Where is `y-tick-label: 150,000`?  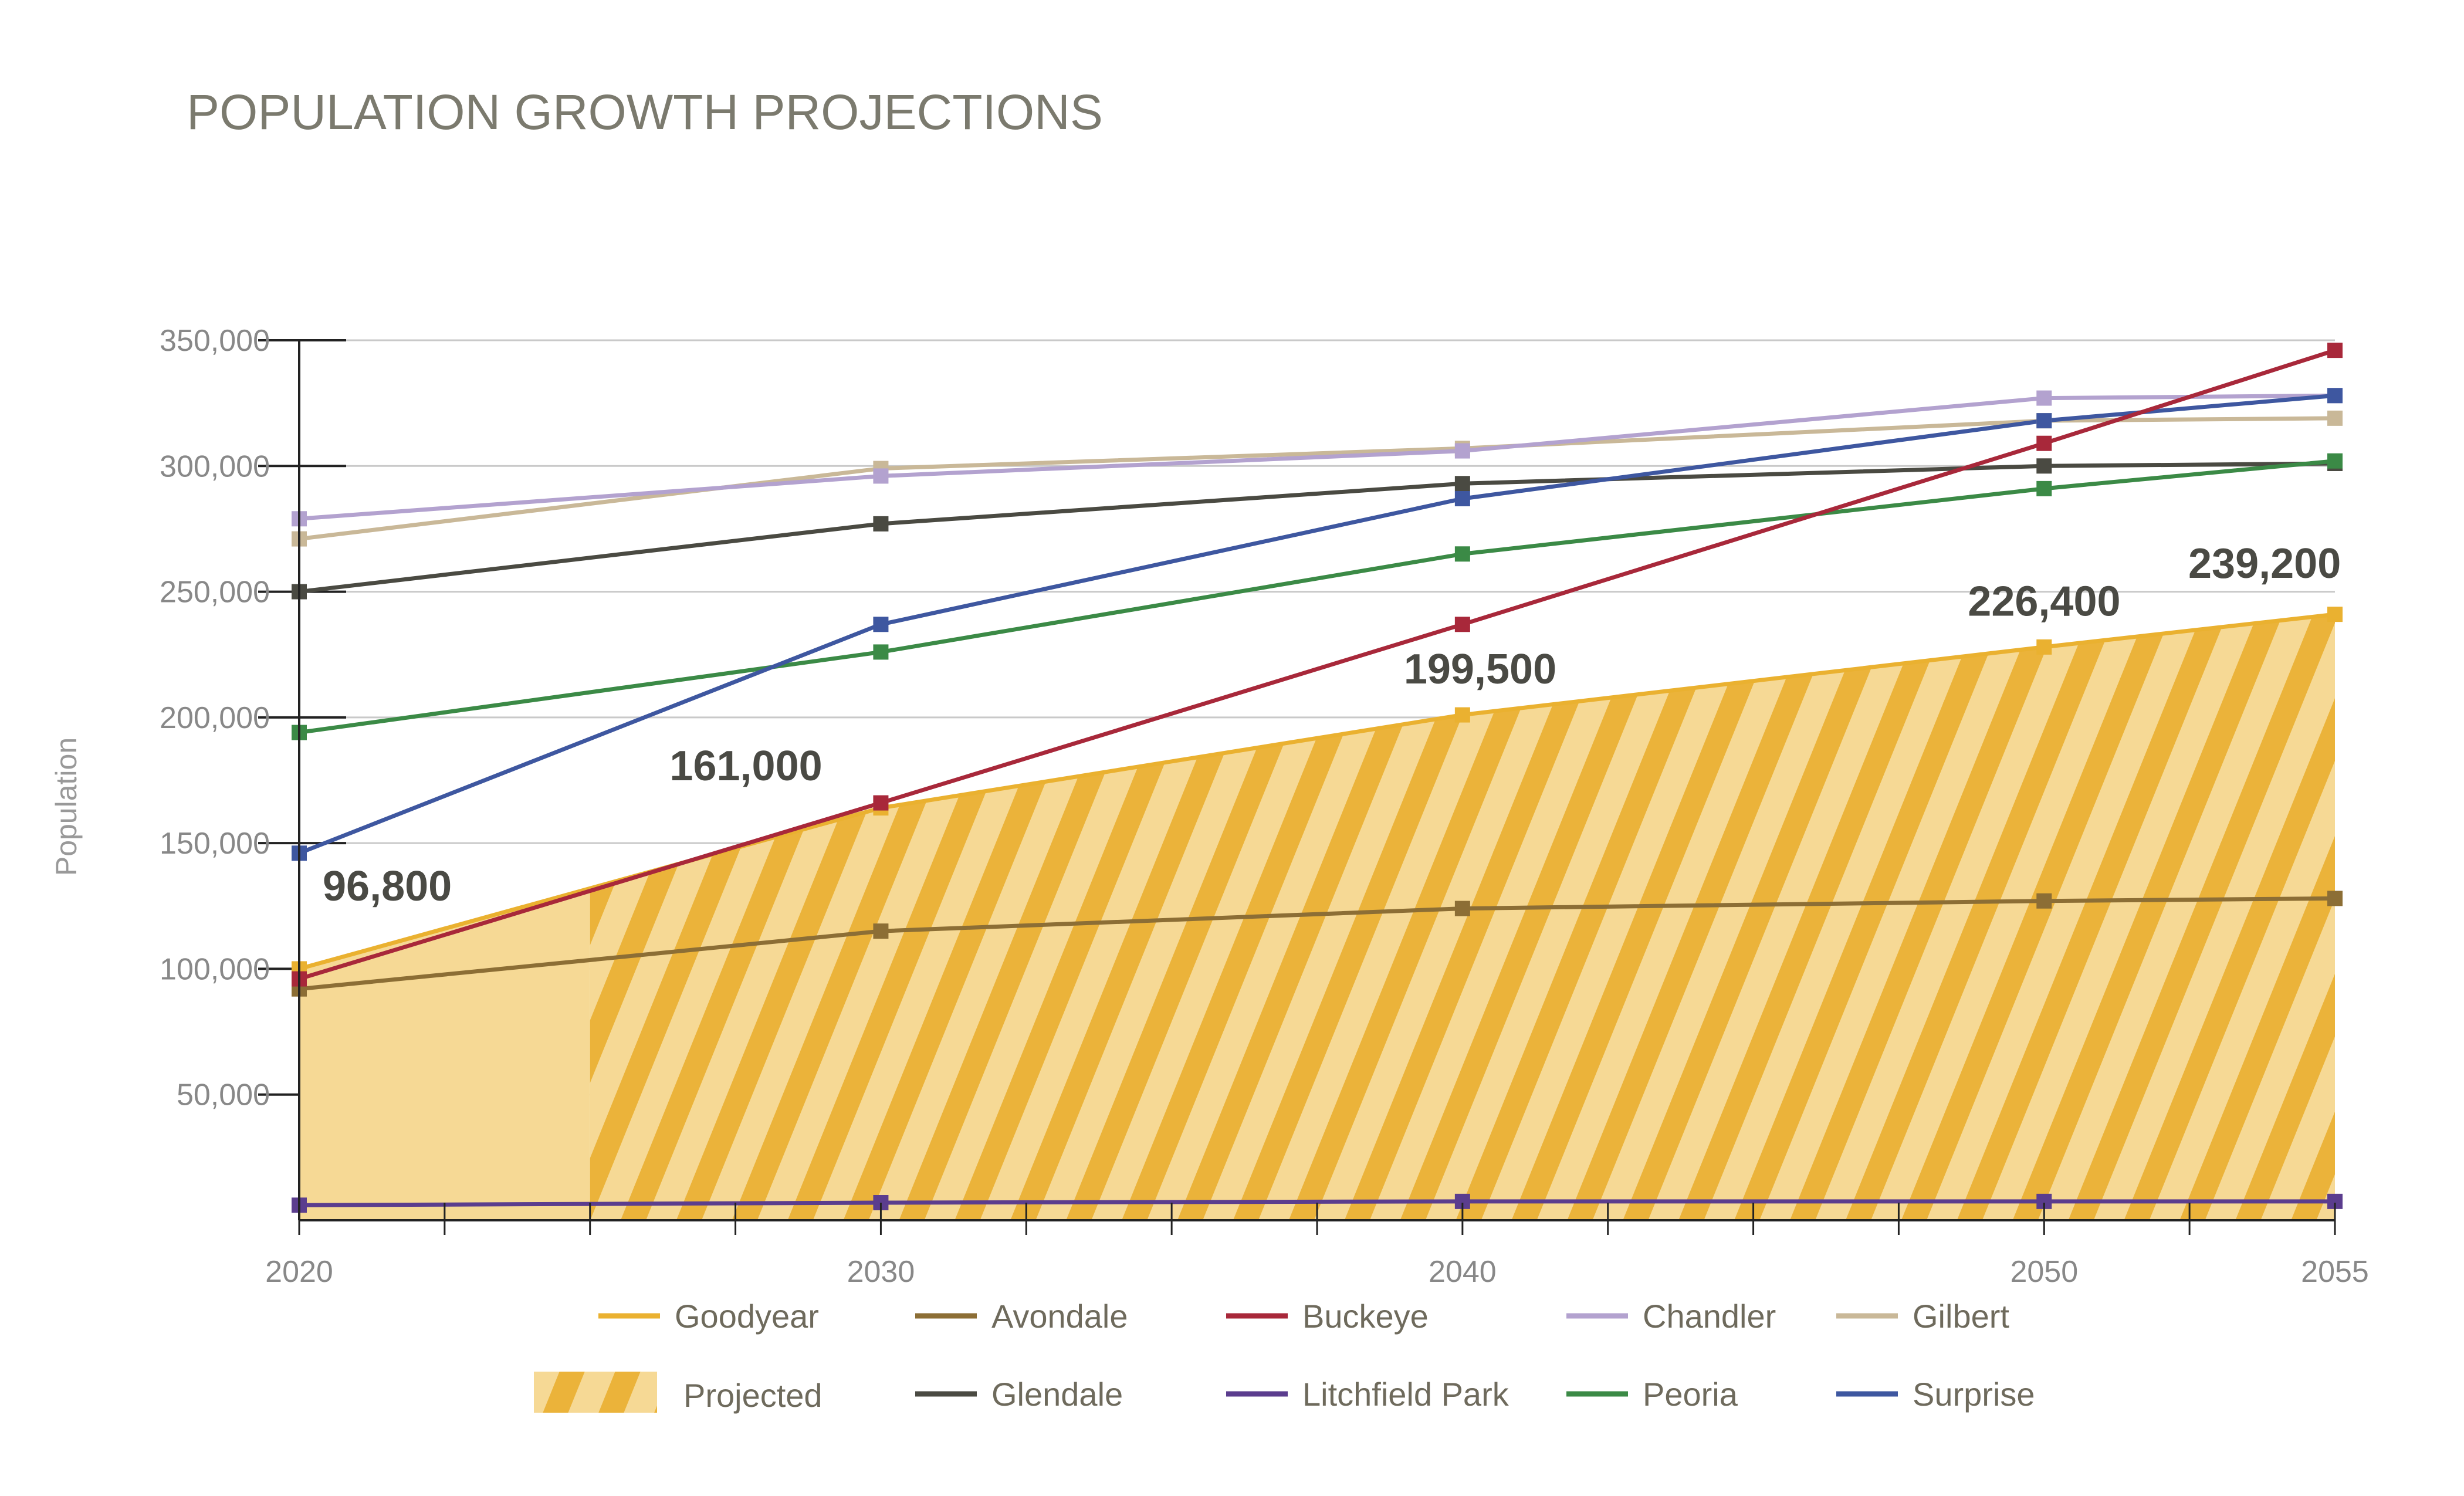 y-tick-label: 150,000 is located at coordinates (215, 844).